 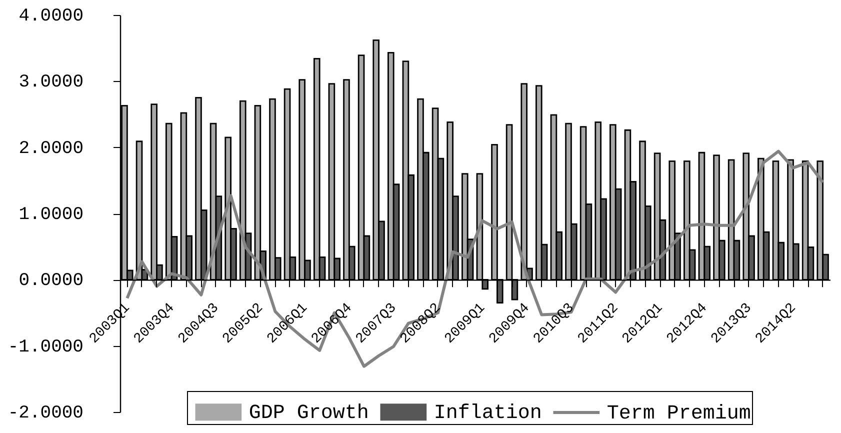 I want to click on legend-label: Inflation, so click(x=488, y=414).